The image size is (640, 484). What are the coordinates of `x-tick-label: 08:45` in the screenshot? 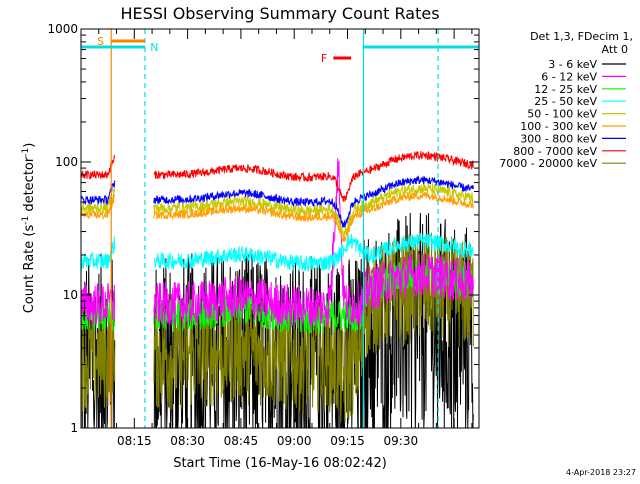 It's located at (241, 441).